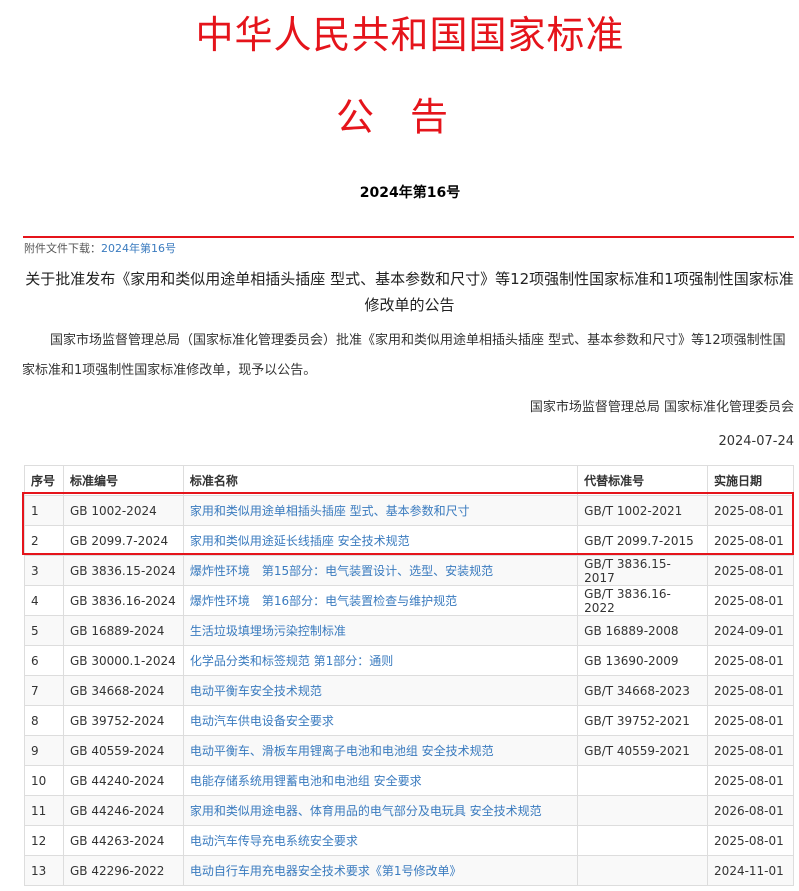 This screenshot has height=891, width=799. Describe the element at coordinates (44, 840) in the screenshot. I see `index-cell: 12` at that location.